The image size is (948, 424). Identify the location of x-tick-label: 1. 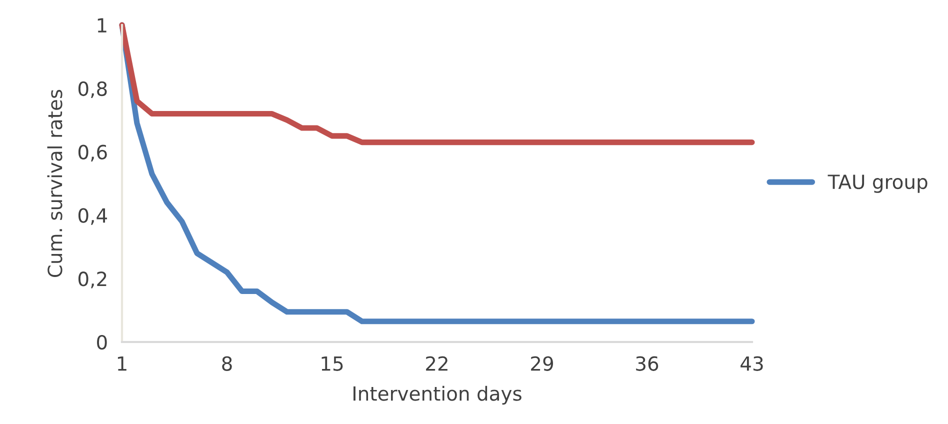
(122, 363).